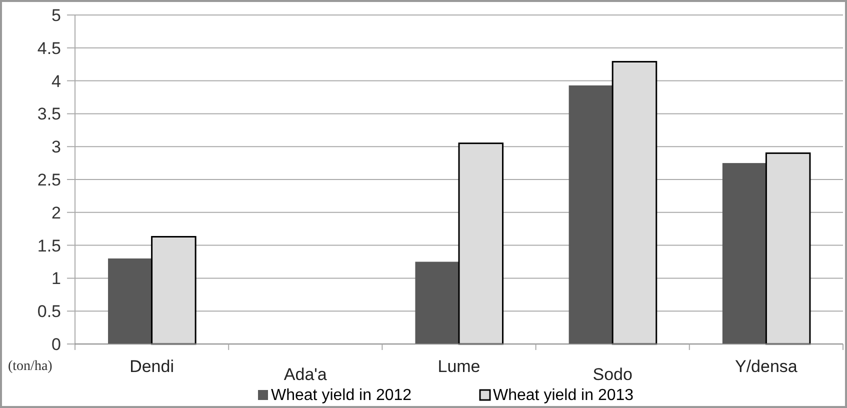 The width and height of the screenshot is (847, 408). What do you see at coordinates (49, 180) in the screenshot?
I see `y-tick-label: 2.5` at bounding box center [49, 180].